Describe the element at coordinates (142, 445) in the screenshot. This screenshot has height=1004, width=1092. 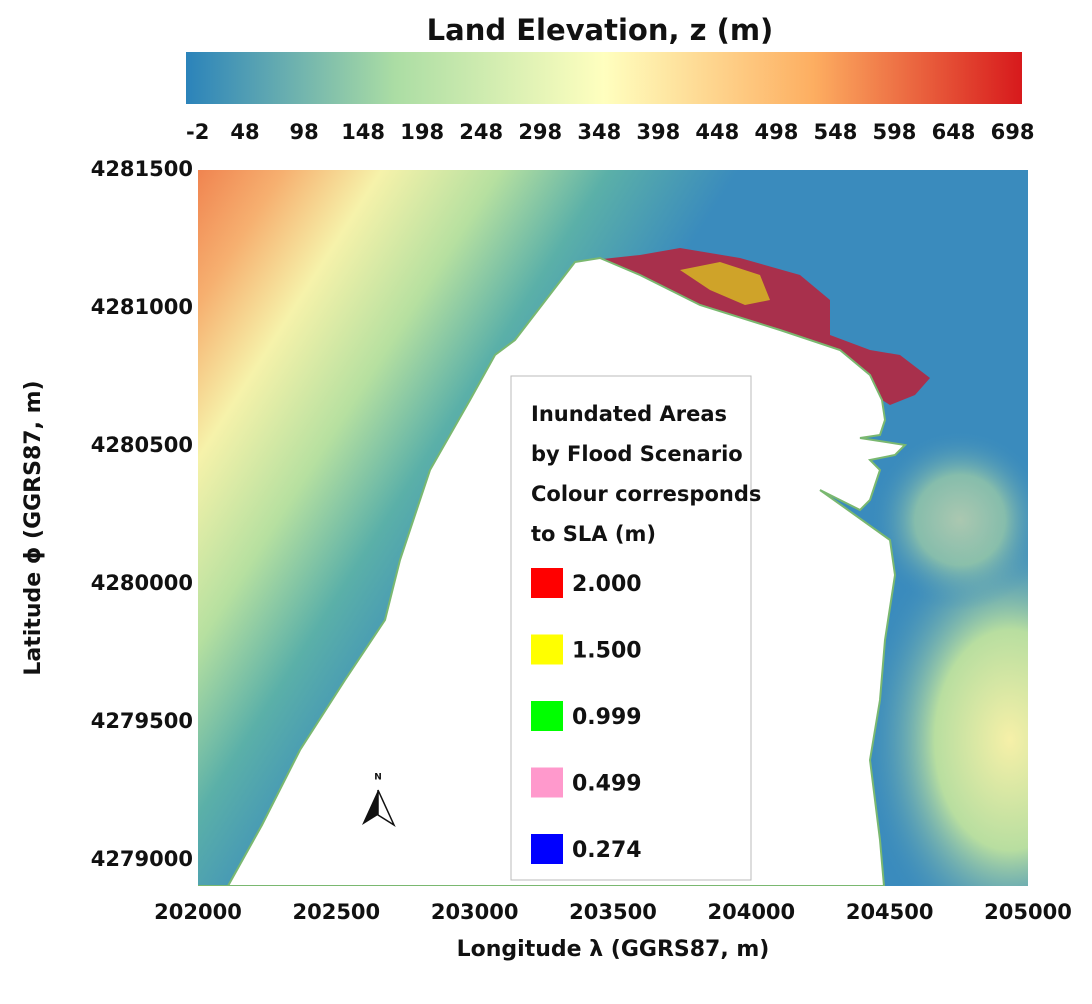
I see `y-tick-label: 4280500` at that location.